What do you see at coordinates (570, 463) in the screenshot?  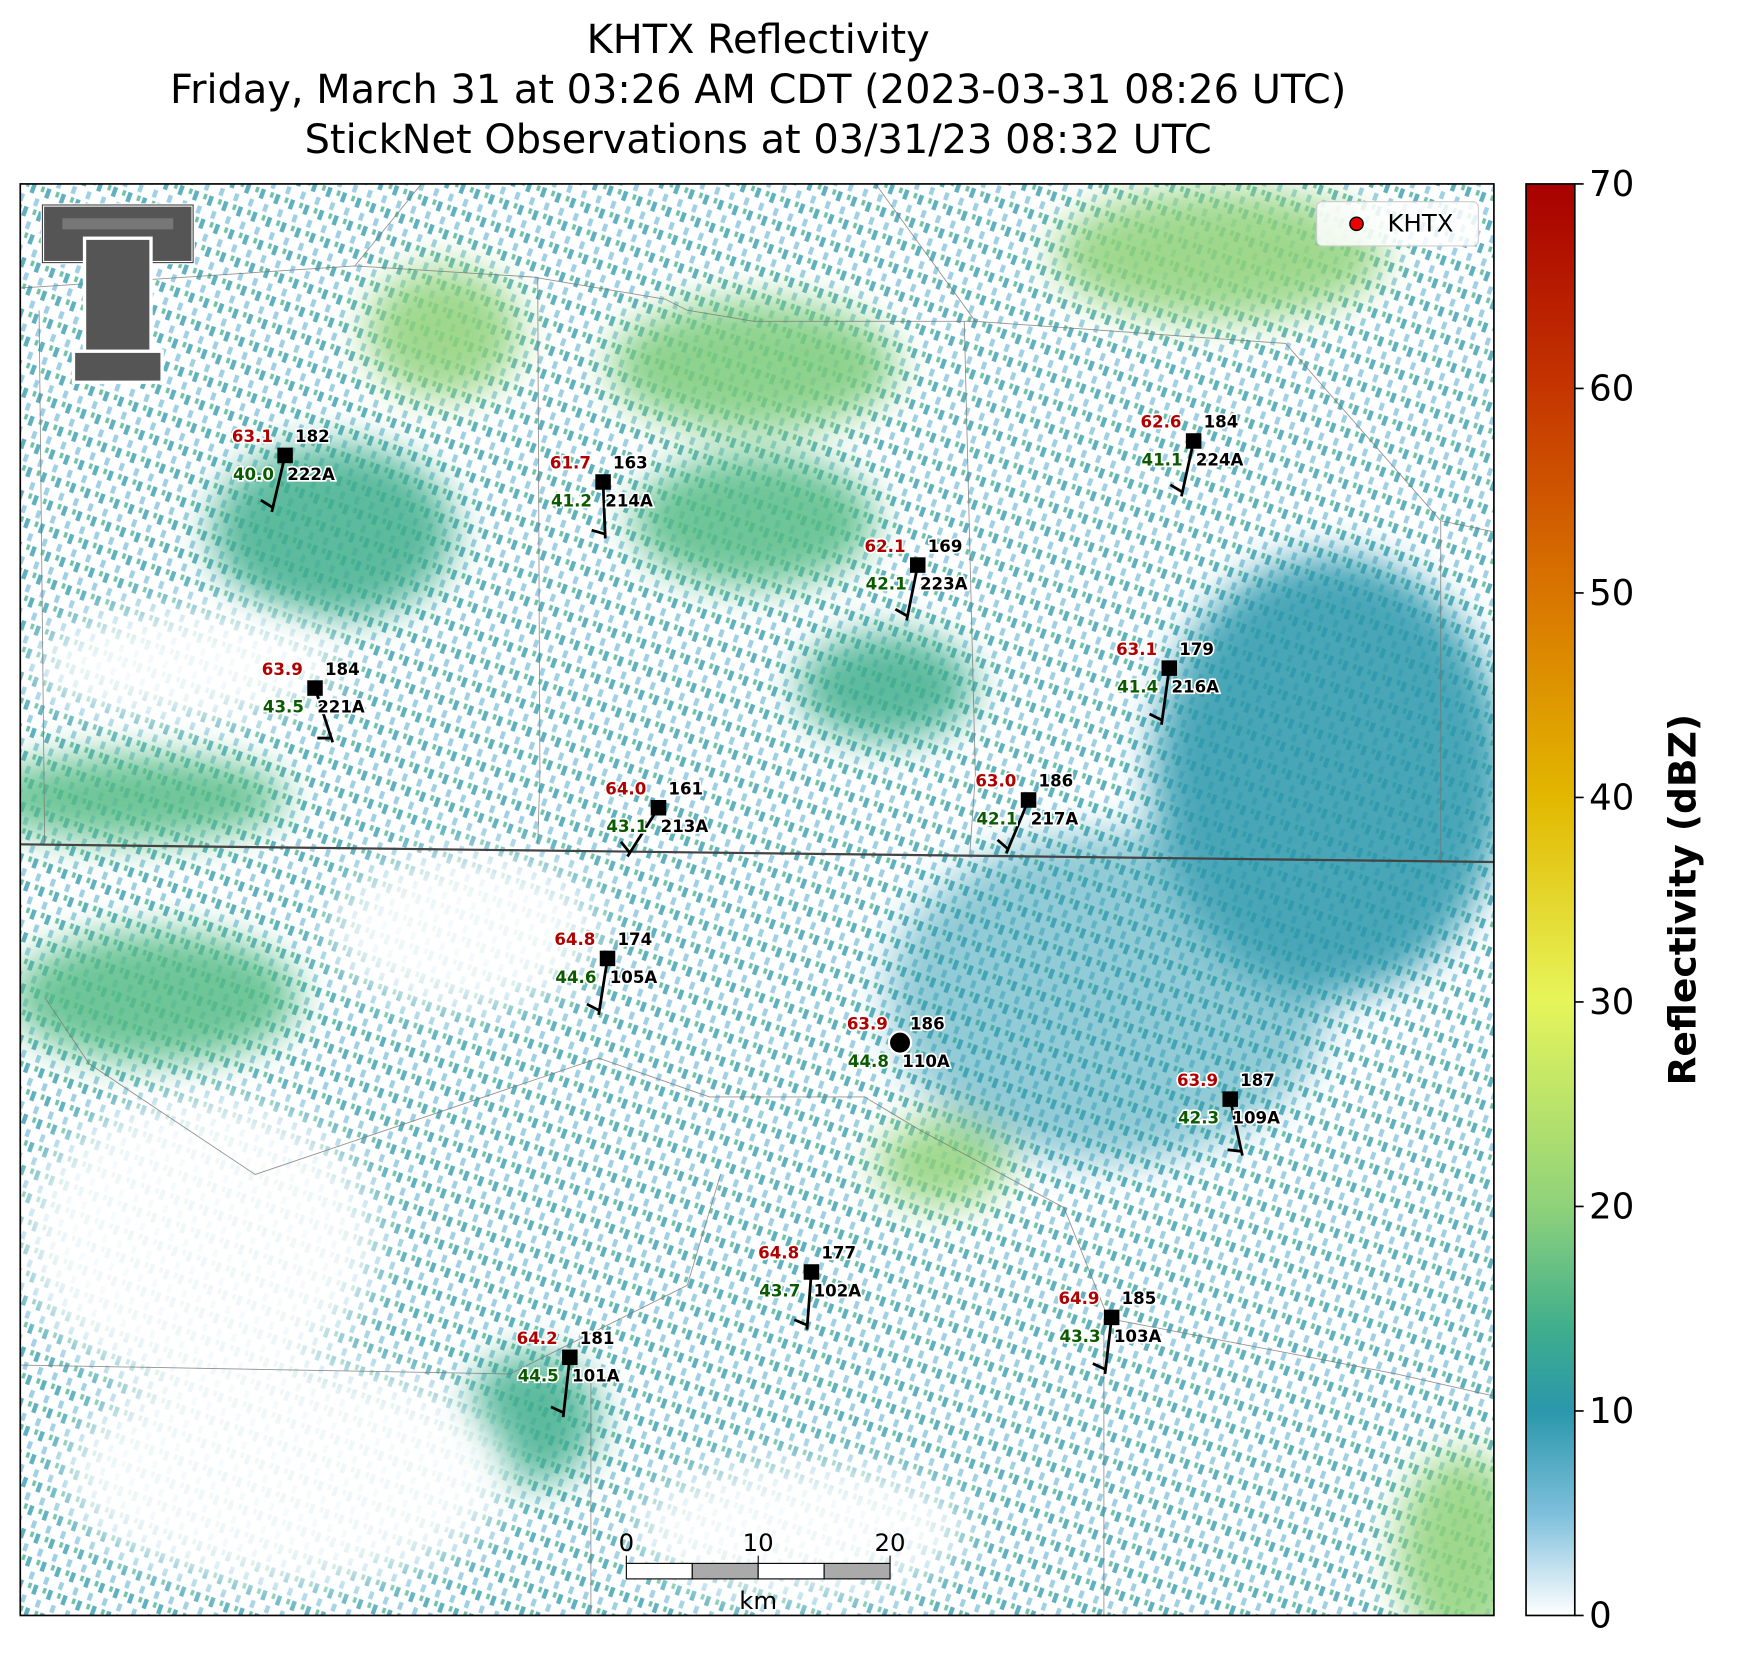 I see `temperature-label: 61.7` at bounding box center [570, 463].